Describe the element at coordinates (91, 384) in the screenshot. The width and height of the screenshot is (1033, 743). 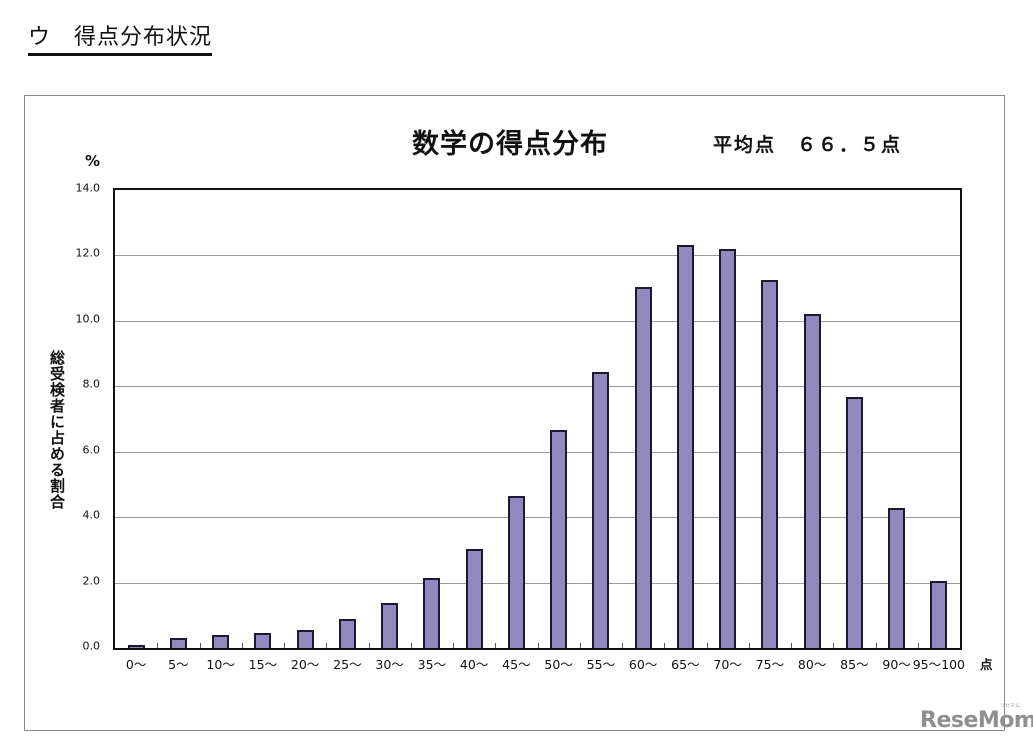
I see `y-tick-label: 8.0` at that location.